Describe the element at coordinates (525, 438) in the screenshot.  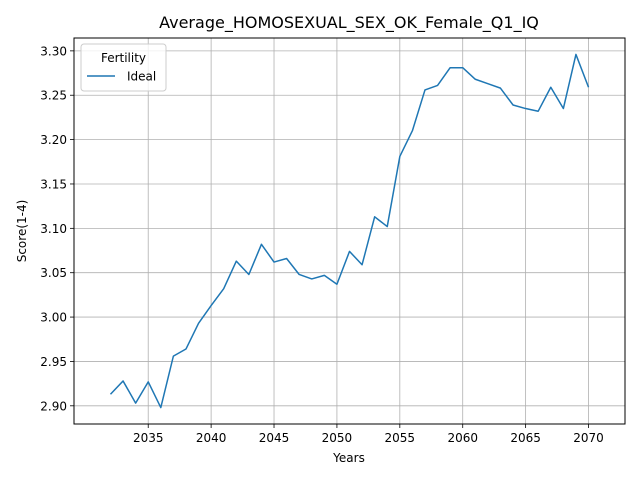
I see `x-tick-label: 2065` at that location.